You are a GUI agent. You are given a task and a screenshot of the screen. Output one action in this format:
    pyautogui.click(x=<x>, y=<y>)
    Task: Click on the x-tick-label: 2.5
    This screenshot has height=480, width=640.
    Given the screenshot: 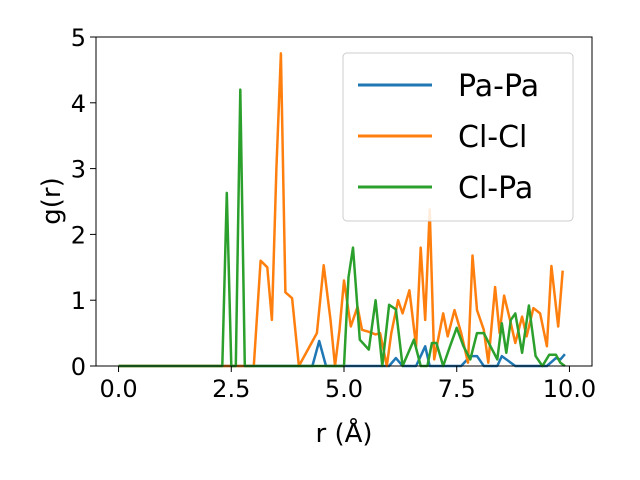 What is the action you would take?
    pyautogui.click(x=231, y=389)
    